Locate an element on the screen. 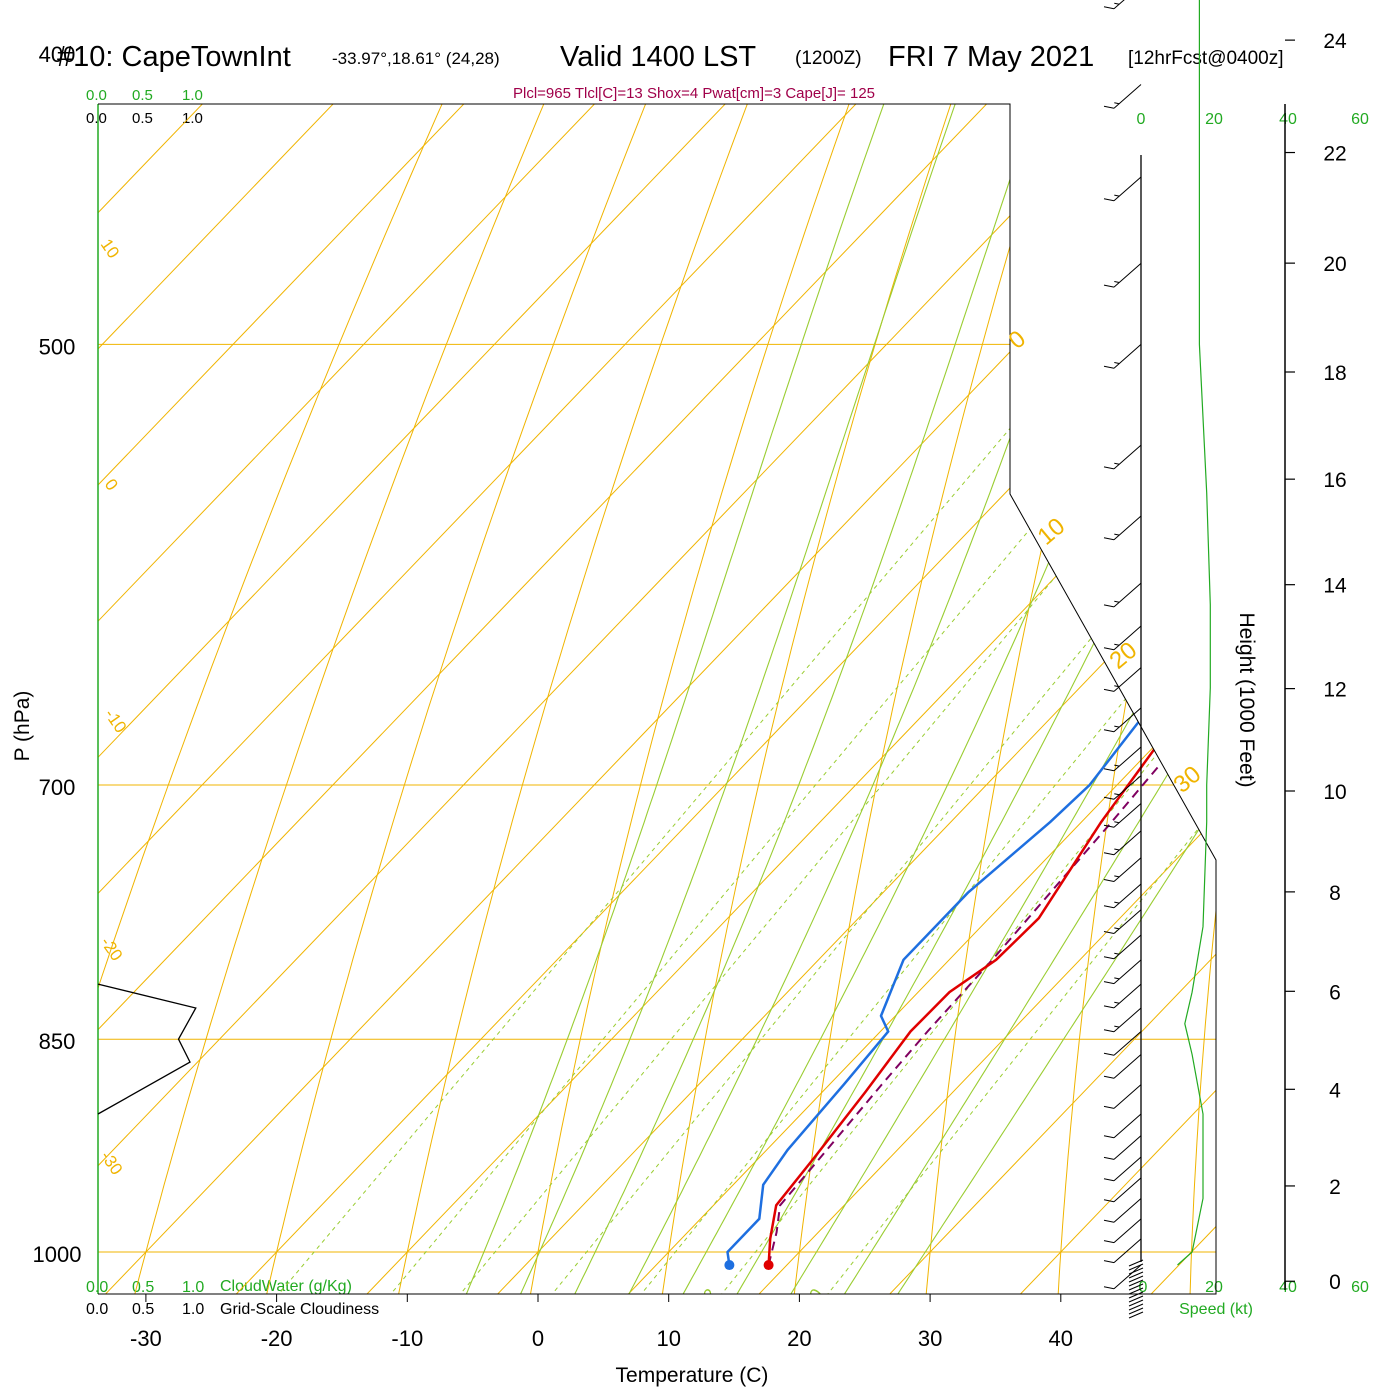 Image resolution: width=1400 pixels, height=1400 pixels. height-tick-label: 2 is located at coordinates (1335, 1187).